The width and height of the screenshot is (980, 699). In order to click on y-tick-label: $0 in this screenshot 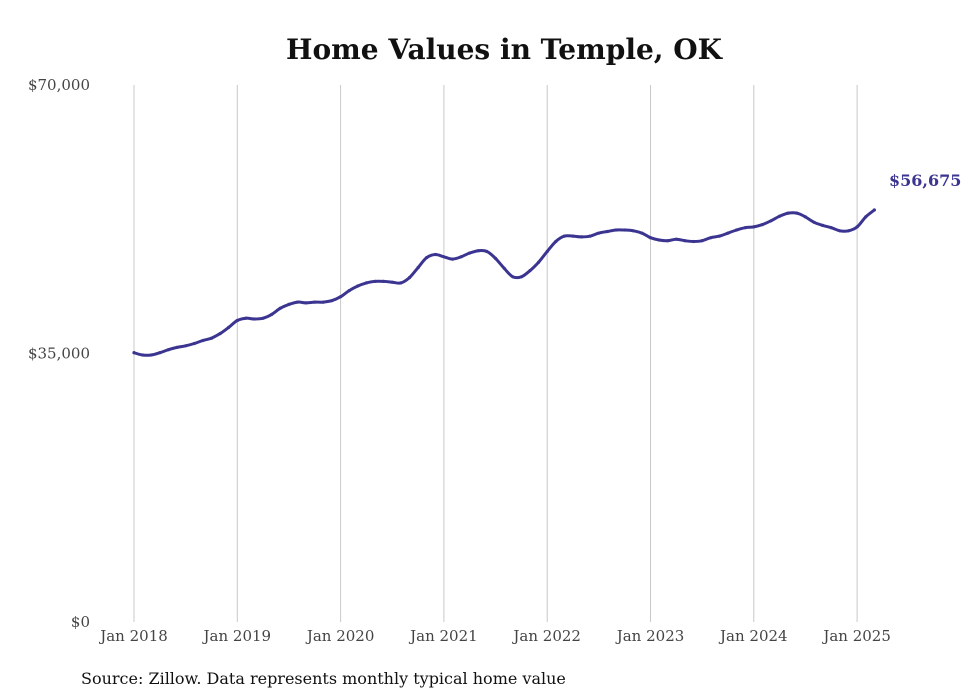, I will do `click(80, 622)`.